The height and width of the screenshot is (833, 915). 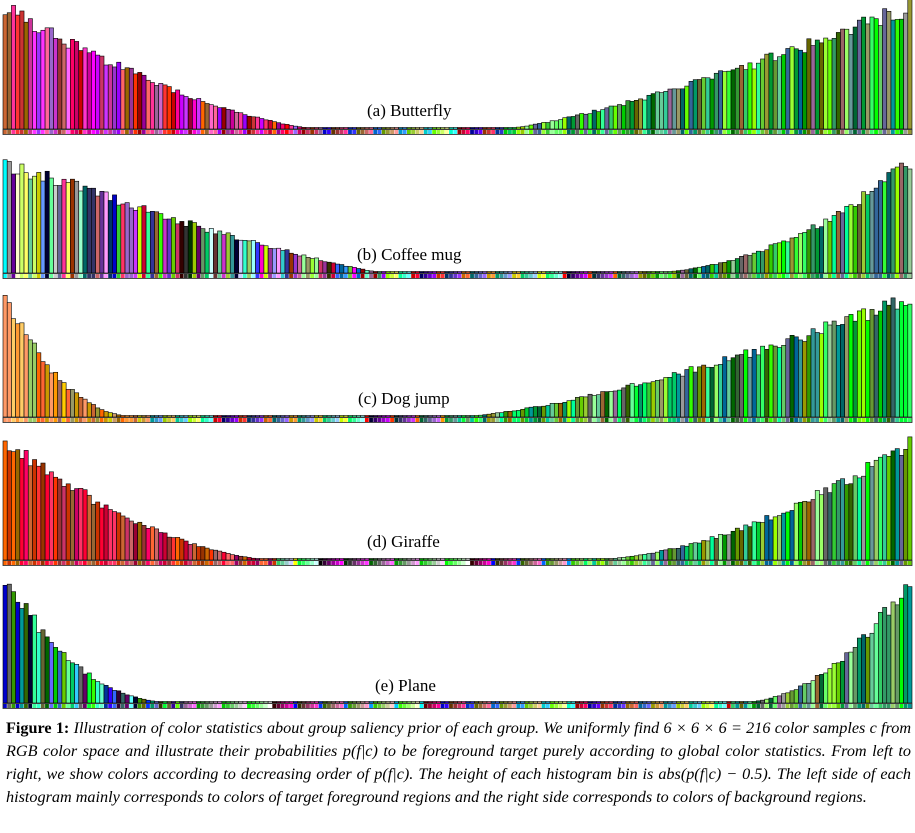 I want to click on swatch-strip-border, so click(x=457, y=276).